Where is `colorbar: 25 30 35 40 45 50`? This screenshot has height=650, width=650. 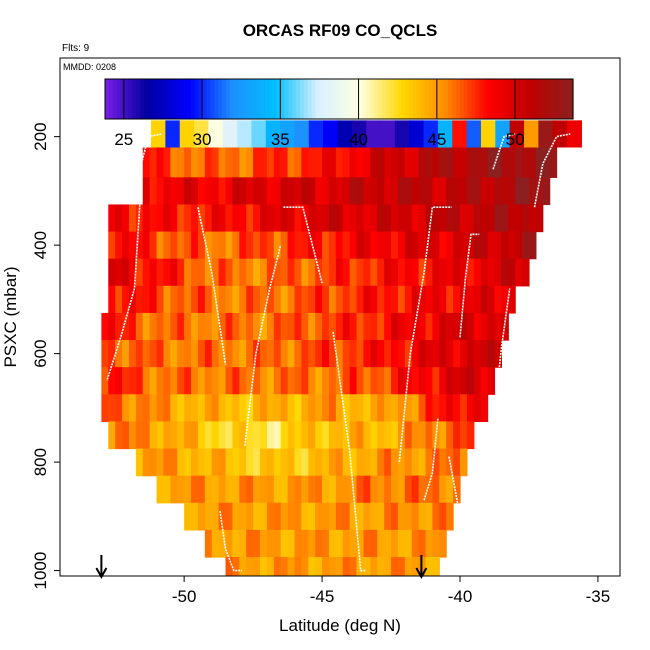
colorbar: 25 30 35 40 45 50 is located at coordinates (339, 113).